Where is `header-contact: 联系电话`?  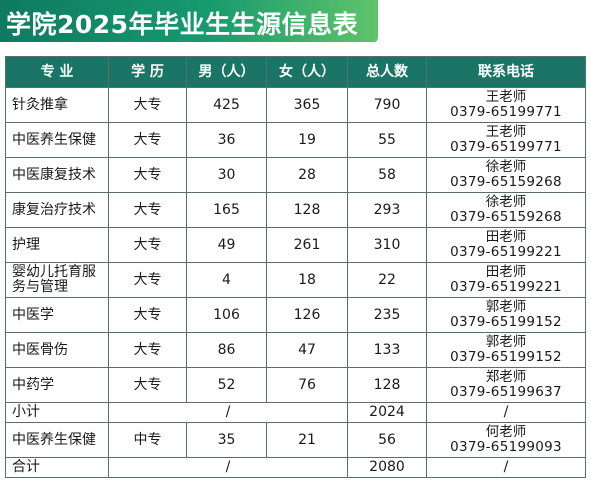
header-contact: 联系电话 is located at coordinates (506, 72).